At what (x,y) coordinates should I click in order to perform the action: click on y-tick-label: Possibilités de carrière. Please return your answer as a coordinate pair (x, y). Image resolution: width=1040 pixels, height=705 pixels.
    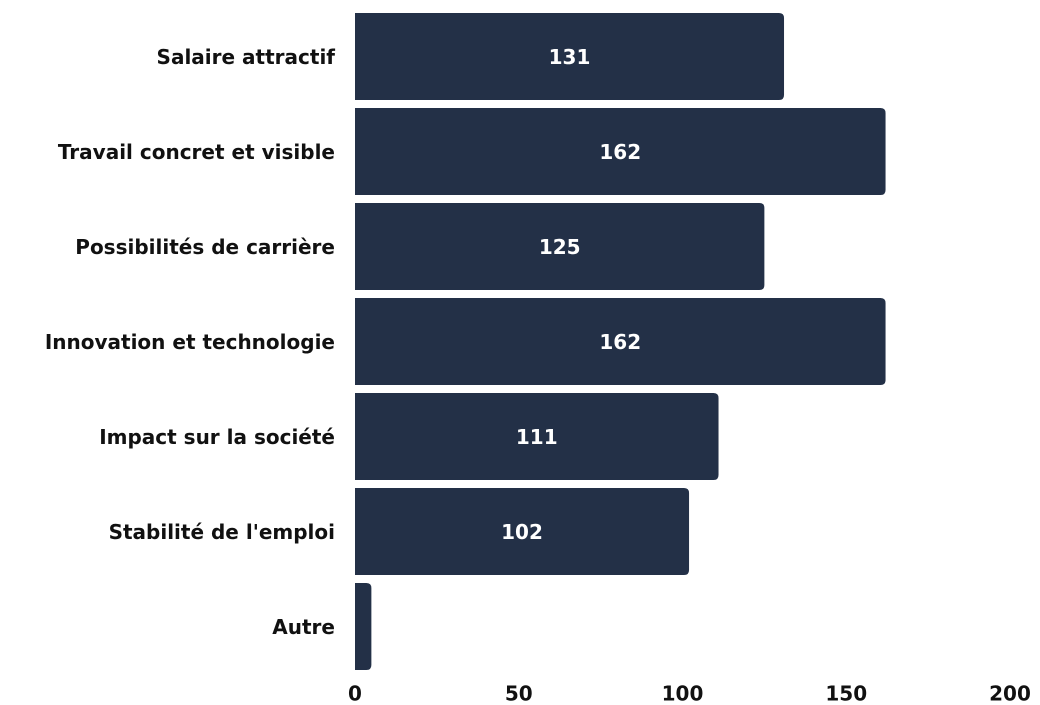
    Looking at the image, I should click on (205, 247).